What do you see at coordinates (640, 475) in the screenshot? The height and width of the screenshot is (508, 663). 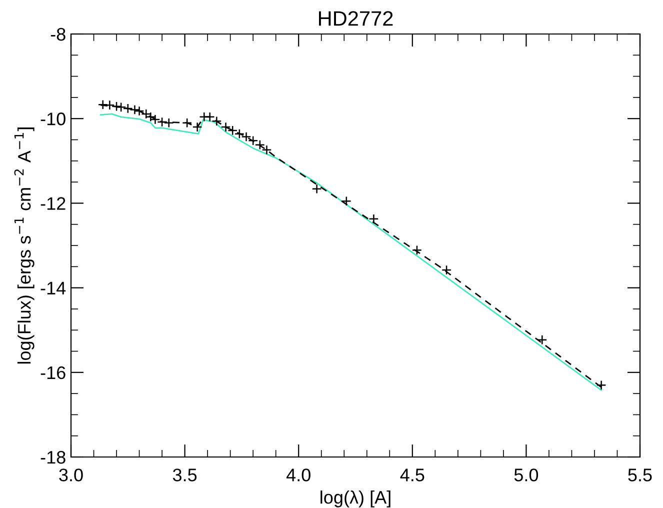 I see `x-tick-label: 5.5` at bounding box center [640, 475].